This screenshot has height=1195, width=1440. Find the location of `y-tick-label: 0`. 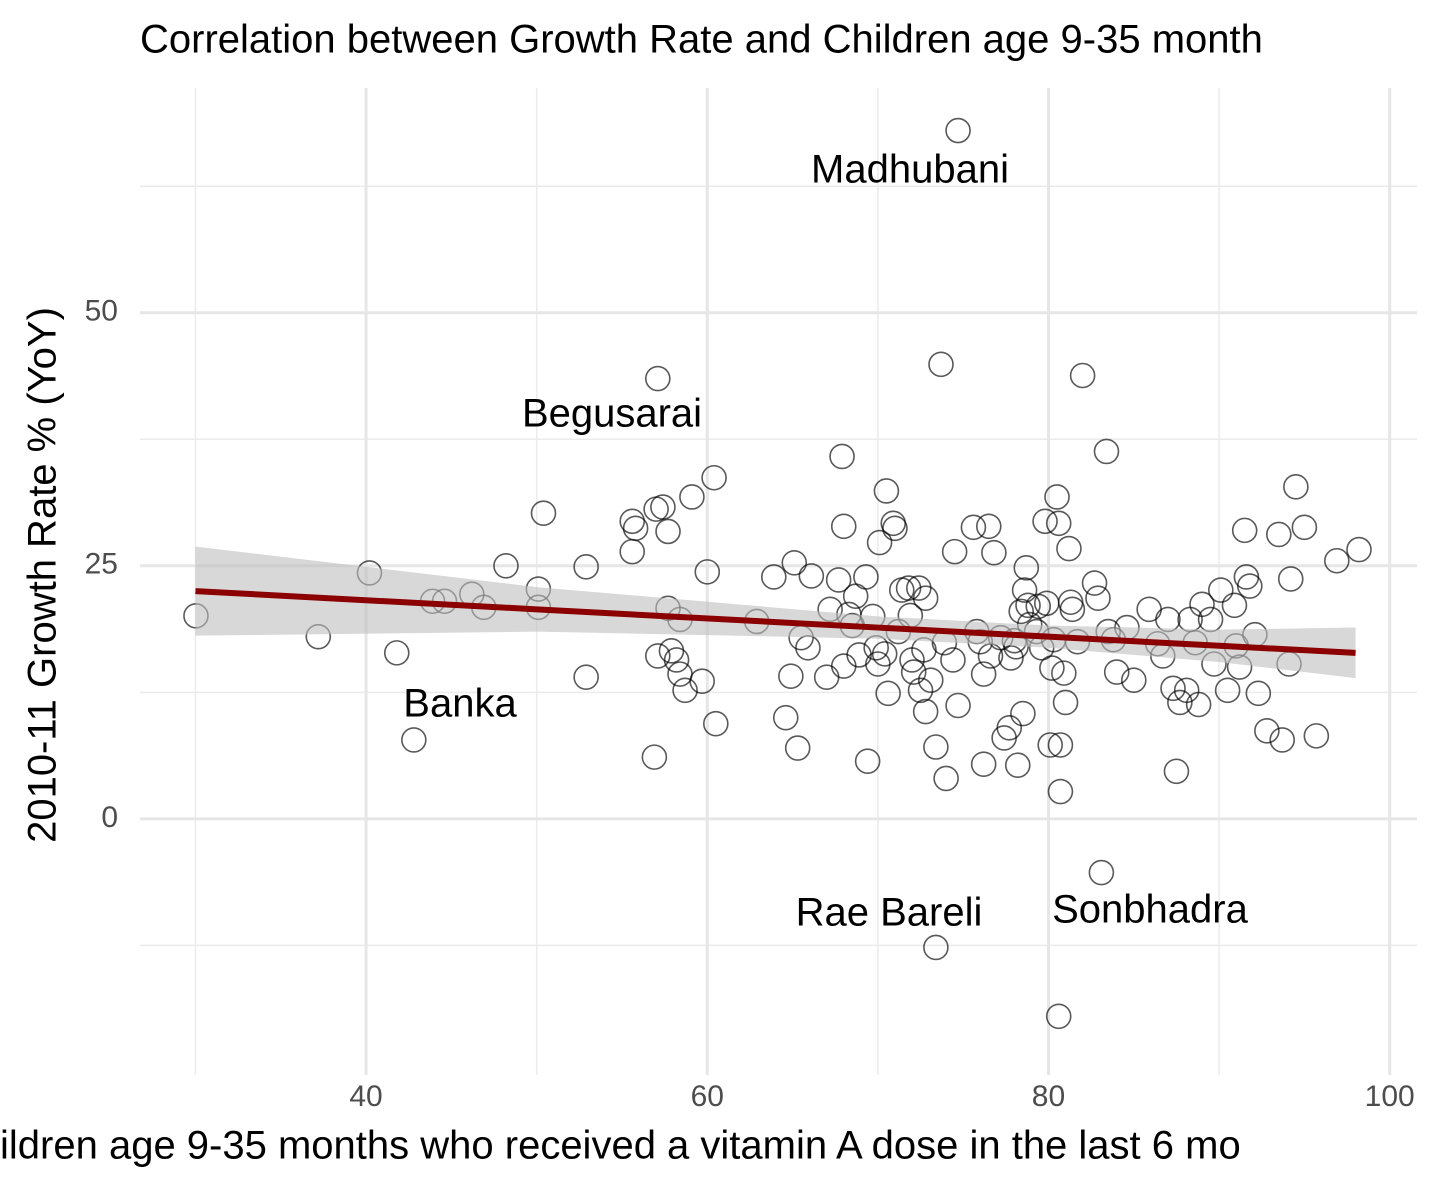

y-tick-label: 0 is located at coordinates (109, 817).